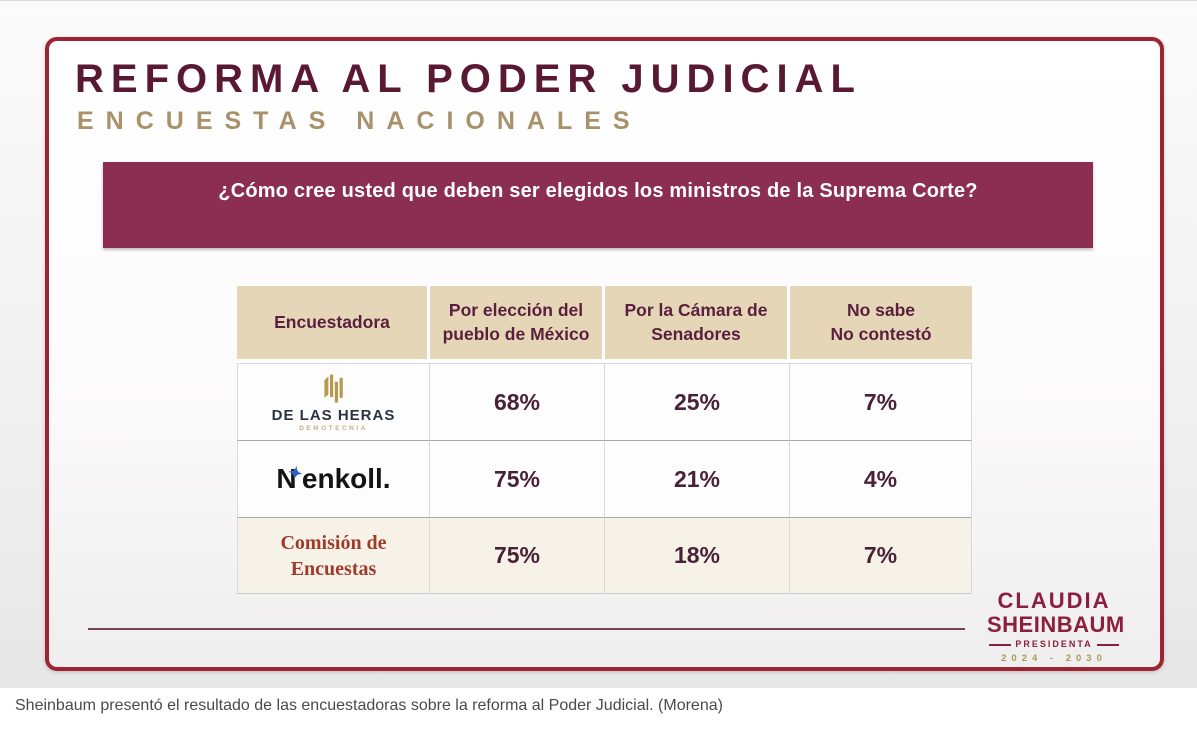 This screenshot has width=1197, height=739. Describe the element at coordinates (333, 415) in the screenshot. I see `pollster-name: DE LAS HERAS` at that location.